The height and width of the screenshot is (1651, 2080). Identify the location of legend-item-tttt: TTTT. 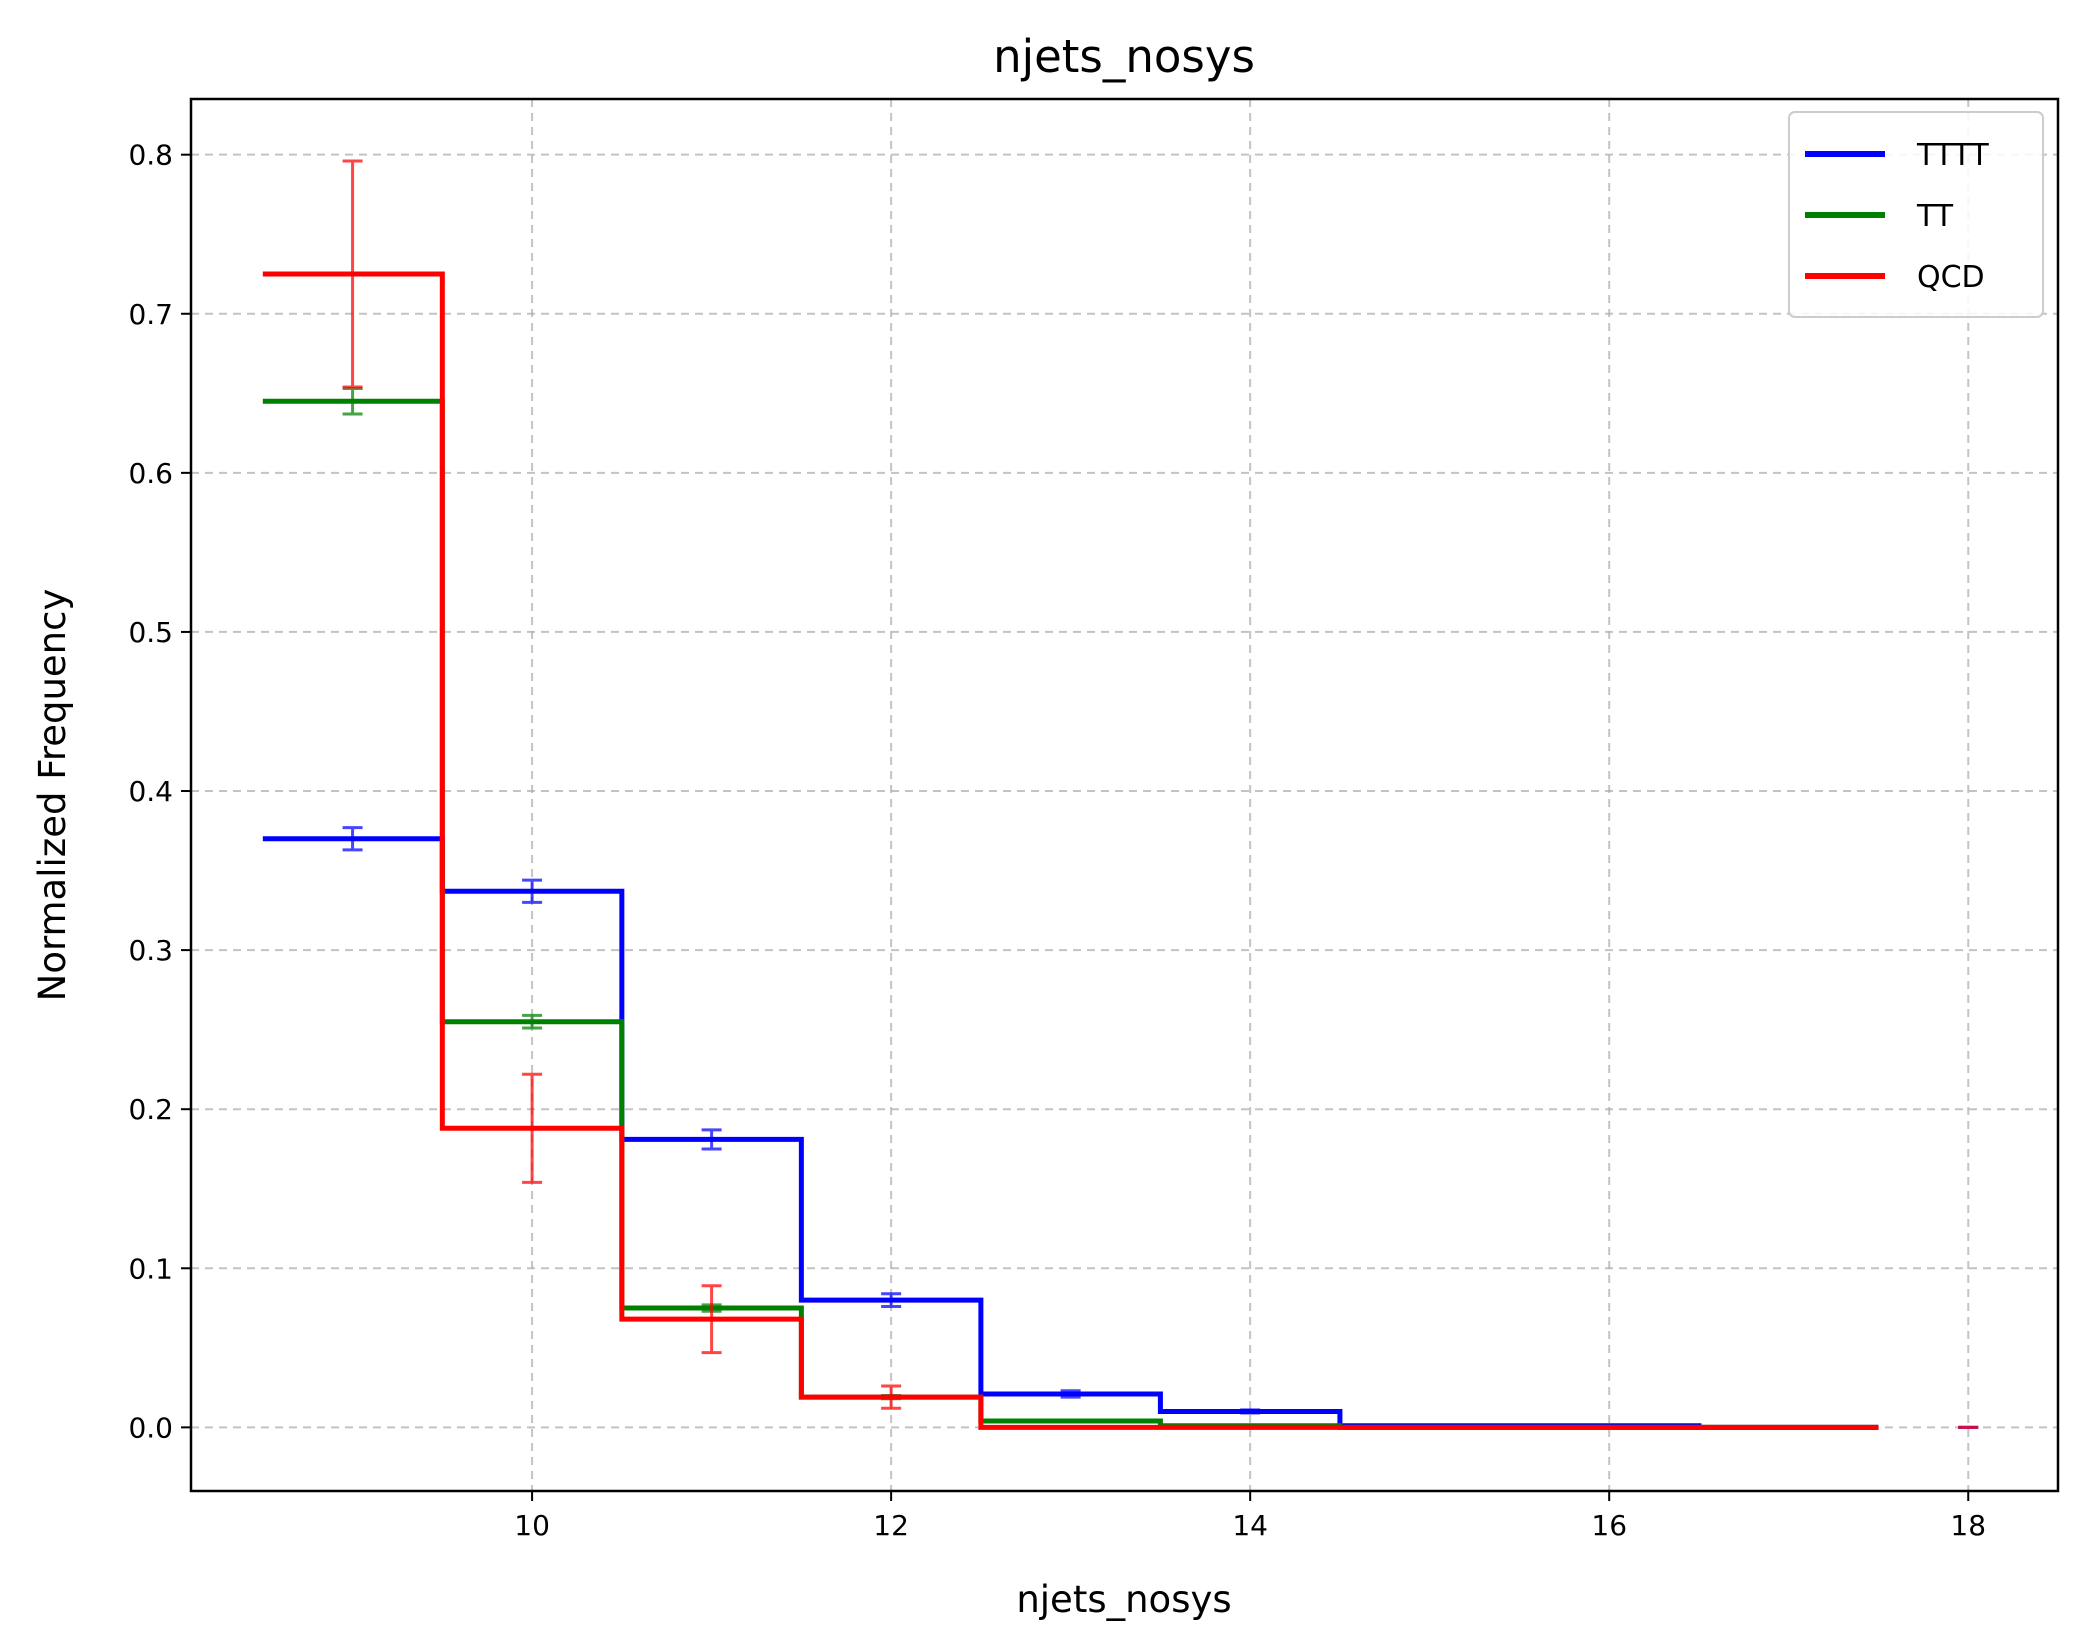
(1897, 155).